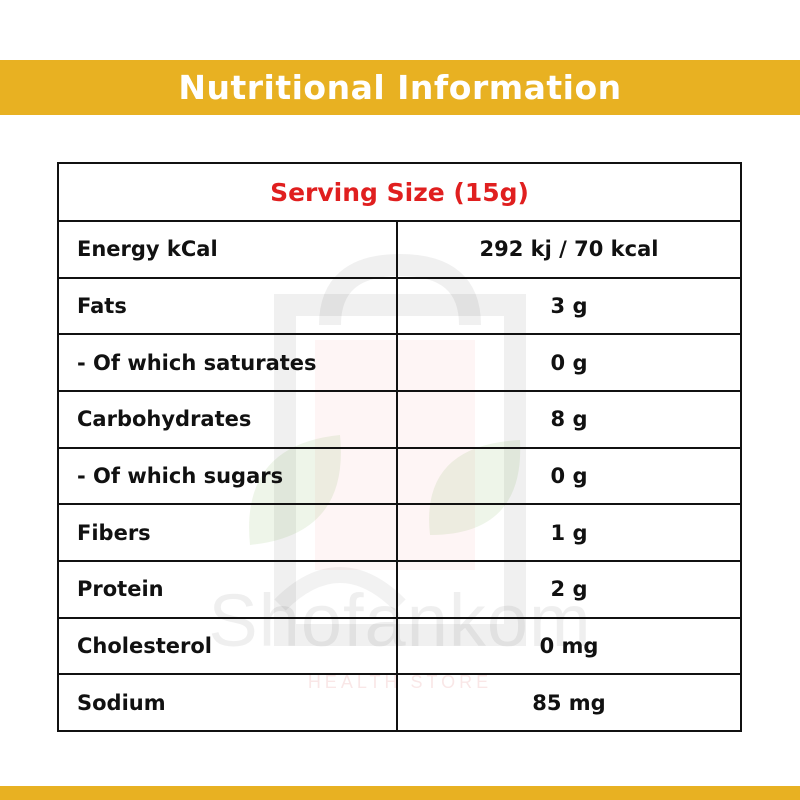  I want to click on nutrient-label: Carbohydrates, so click(227, 419).